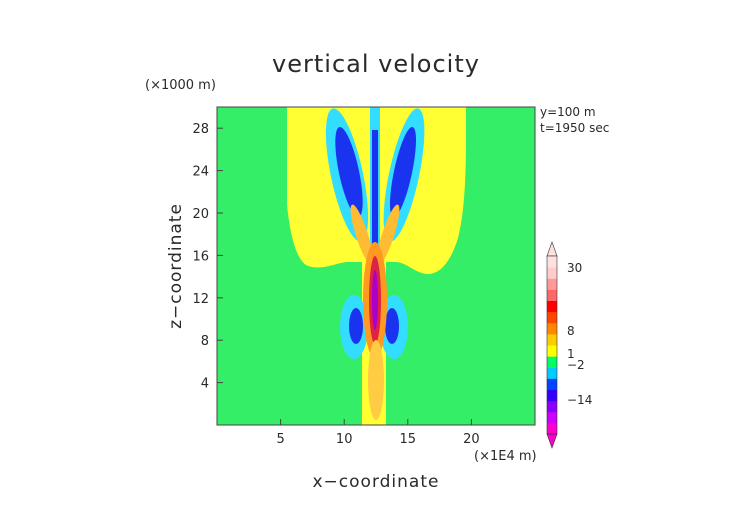  What do you see at coordinates (375, 300) in the screenshot?
I see `core-purple` at bounding box center [375, 300].